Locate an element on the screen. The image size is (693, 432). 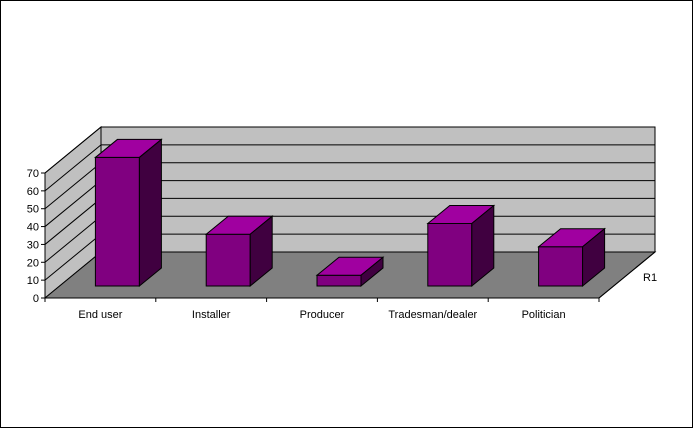
y-tick-label: 70 is located at coordinates (33, 174).